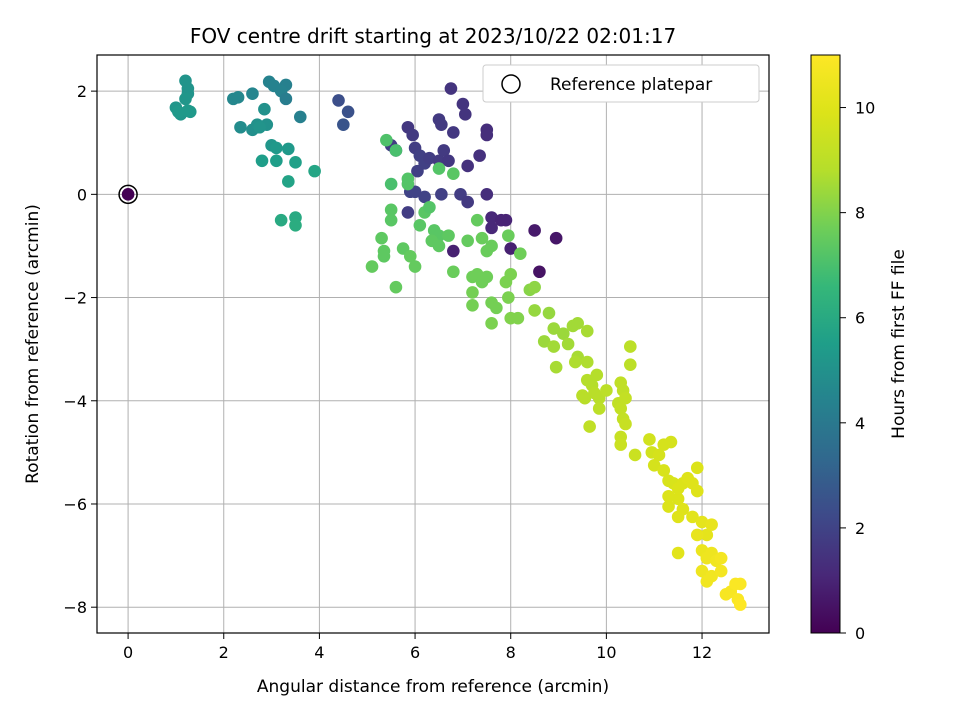  What do you see at coordinates (860, 318) in the screenshot?
I see `colorbar-tick-label: 6` at bounding box center [860, 318].